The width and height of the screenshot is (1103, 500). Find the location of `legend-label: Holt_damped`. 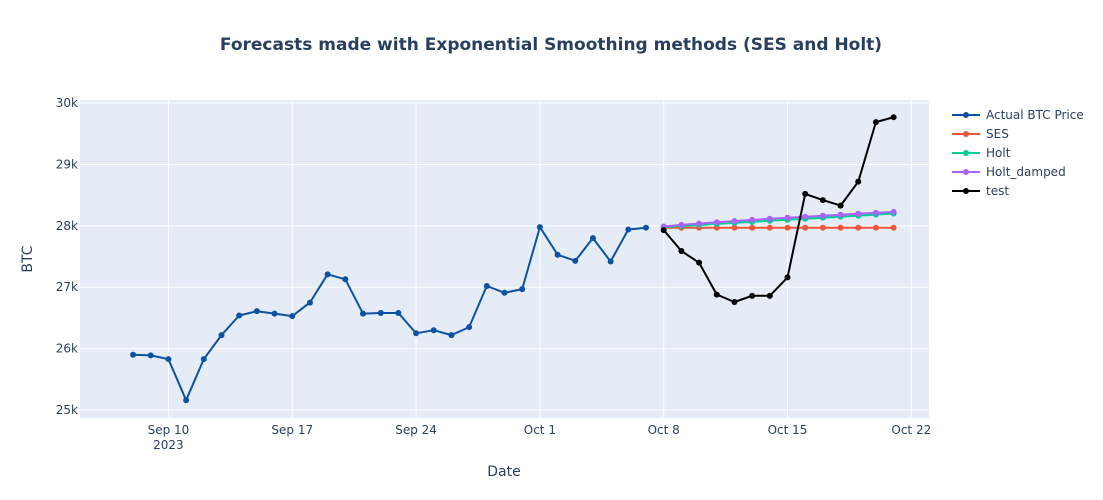

legend-label: Holt_damped is located at coordinates (1026, 172).